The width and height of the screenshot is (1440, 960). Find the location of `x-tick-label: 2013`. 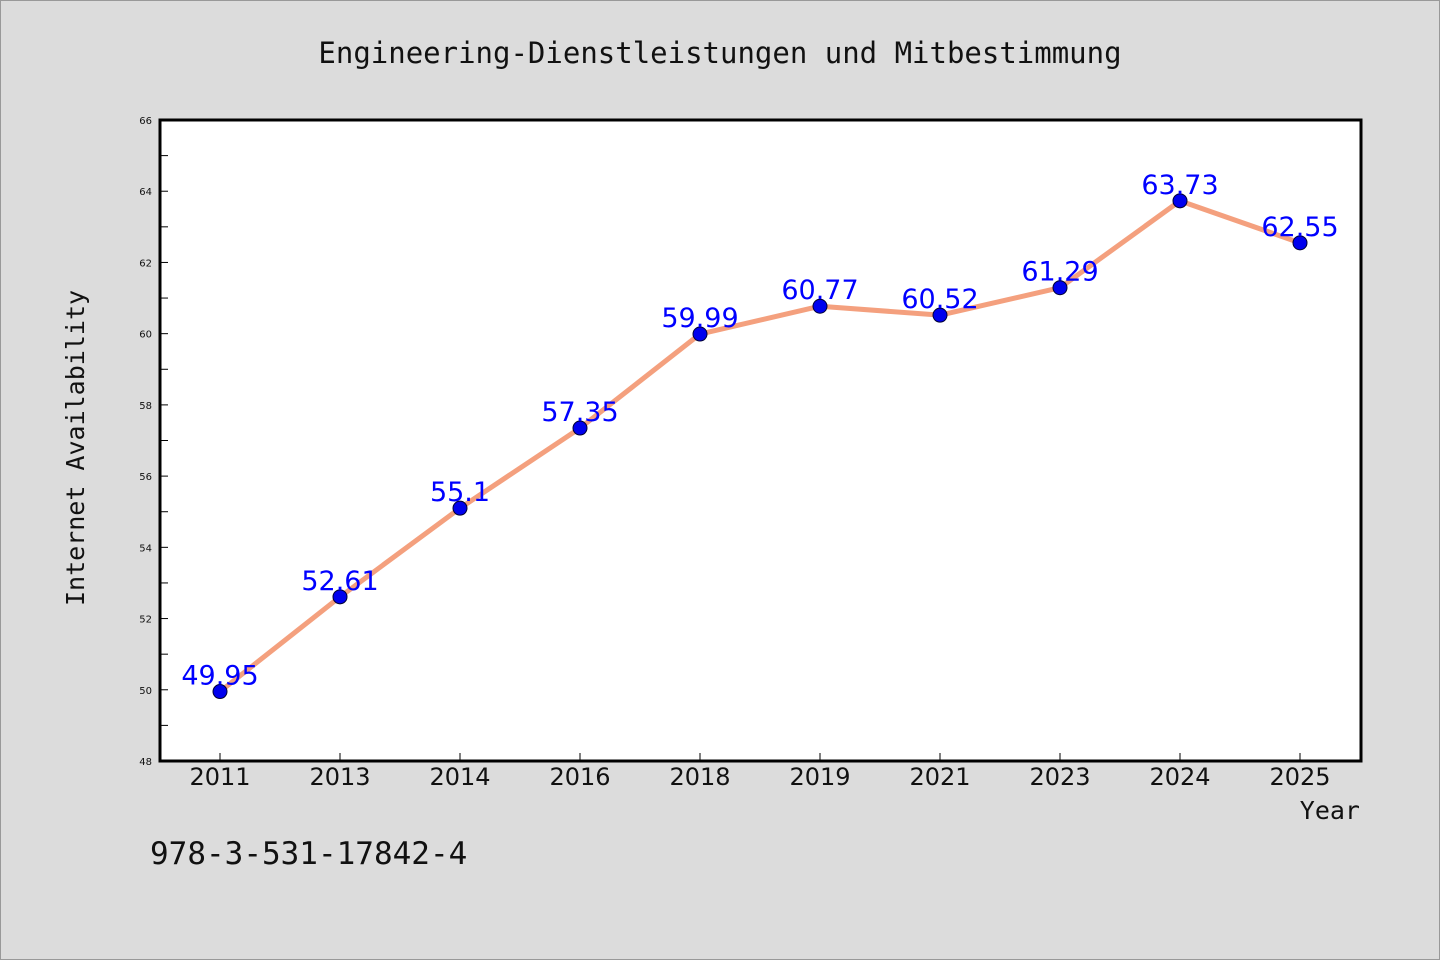

x-tick-label: 2013 is located at coordinates (339, 777).